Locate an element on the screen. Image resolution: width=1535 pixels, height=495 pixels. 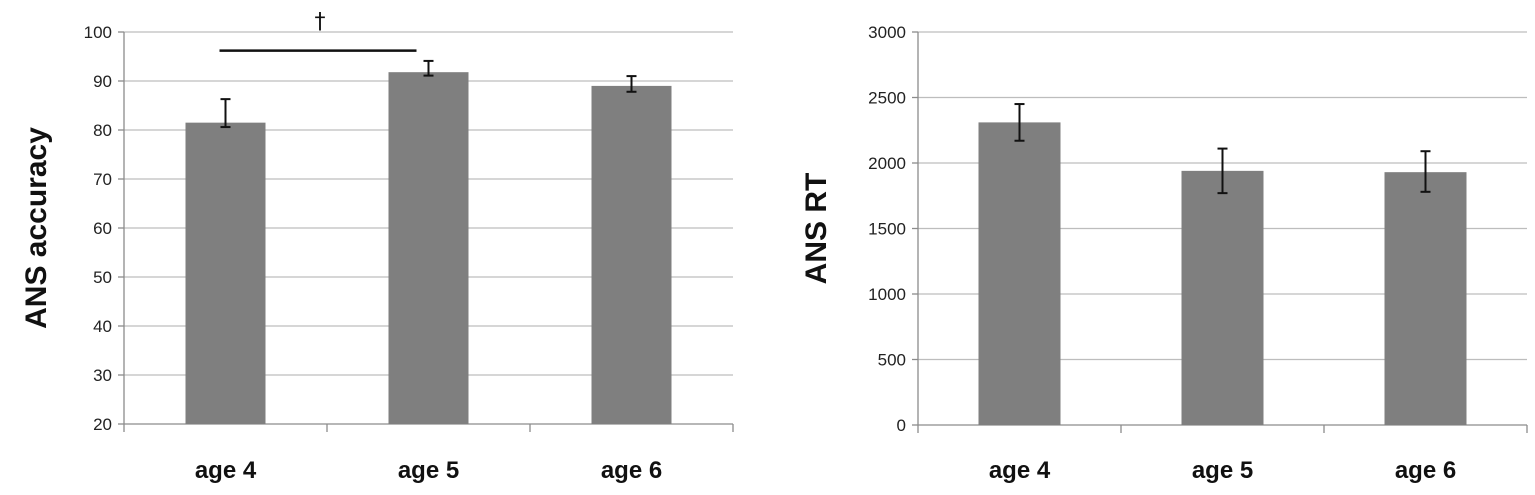
y-tick-label: 70 is located at coordinates (102, 179).